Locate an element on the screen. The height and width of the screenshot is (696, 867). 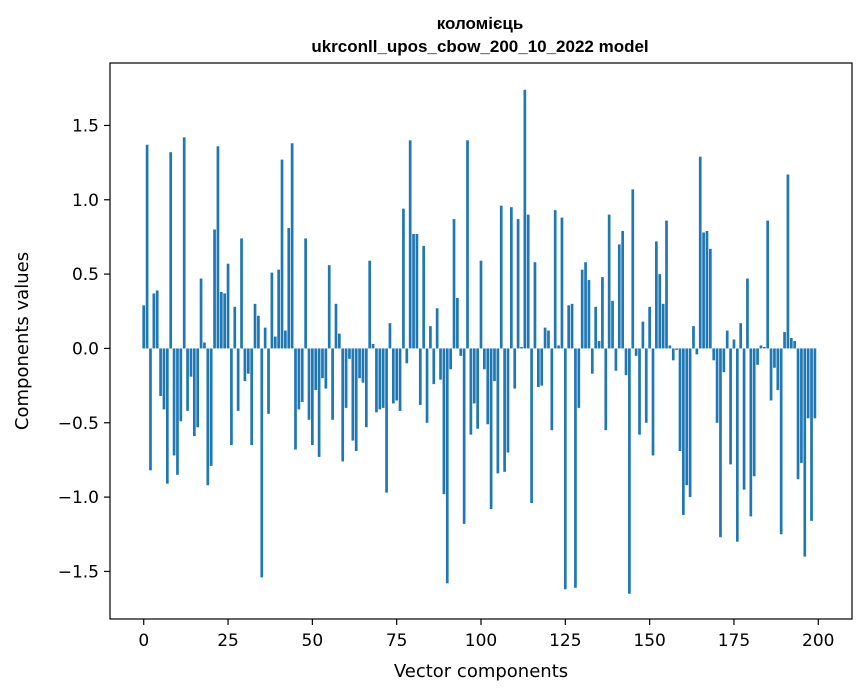
x-tick-label: 200 is located at coordinates (818, 641).